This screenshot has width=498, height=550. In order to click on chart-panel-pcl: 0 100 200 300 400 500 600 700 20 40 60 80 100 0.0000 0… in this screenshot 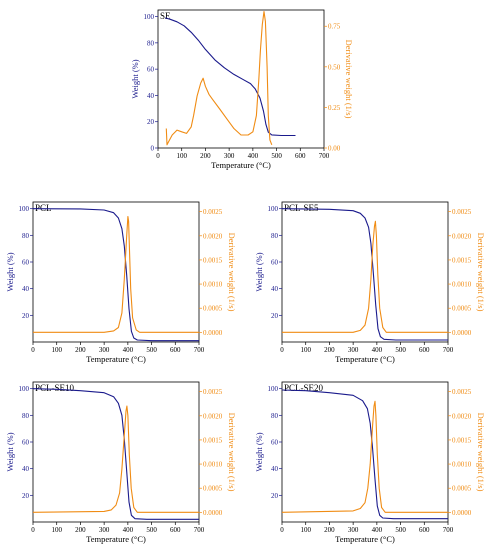, I will do `click(121, 282)`.